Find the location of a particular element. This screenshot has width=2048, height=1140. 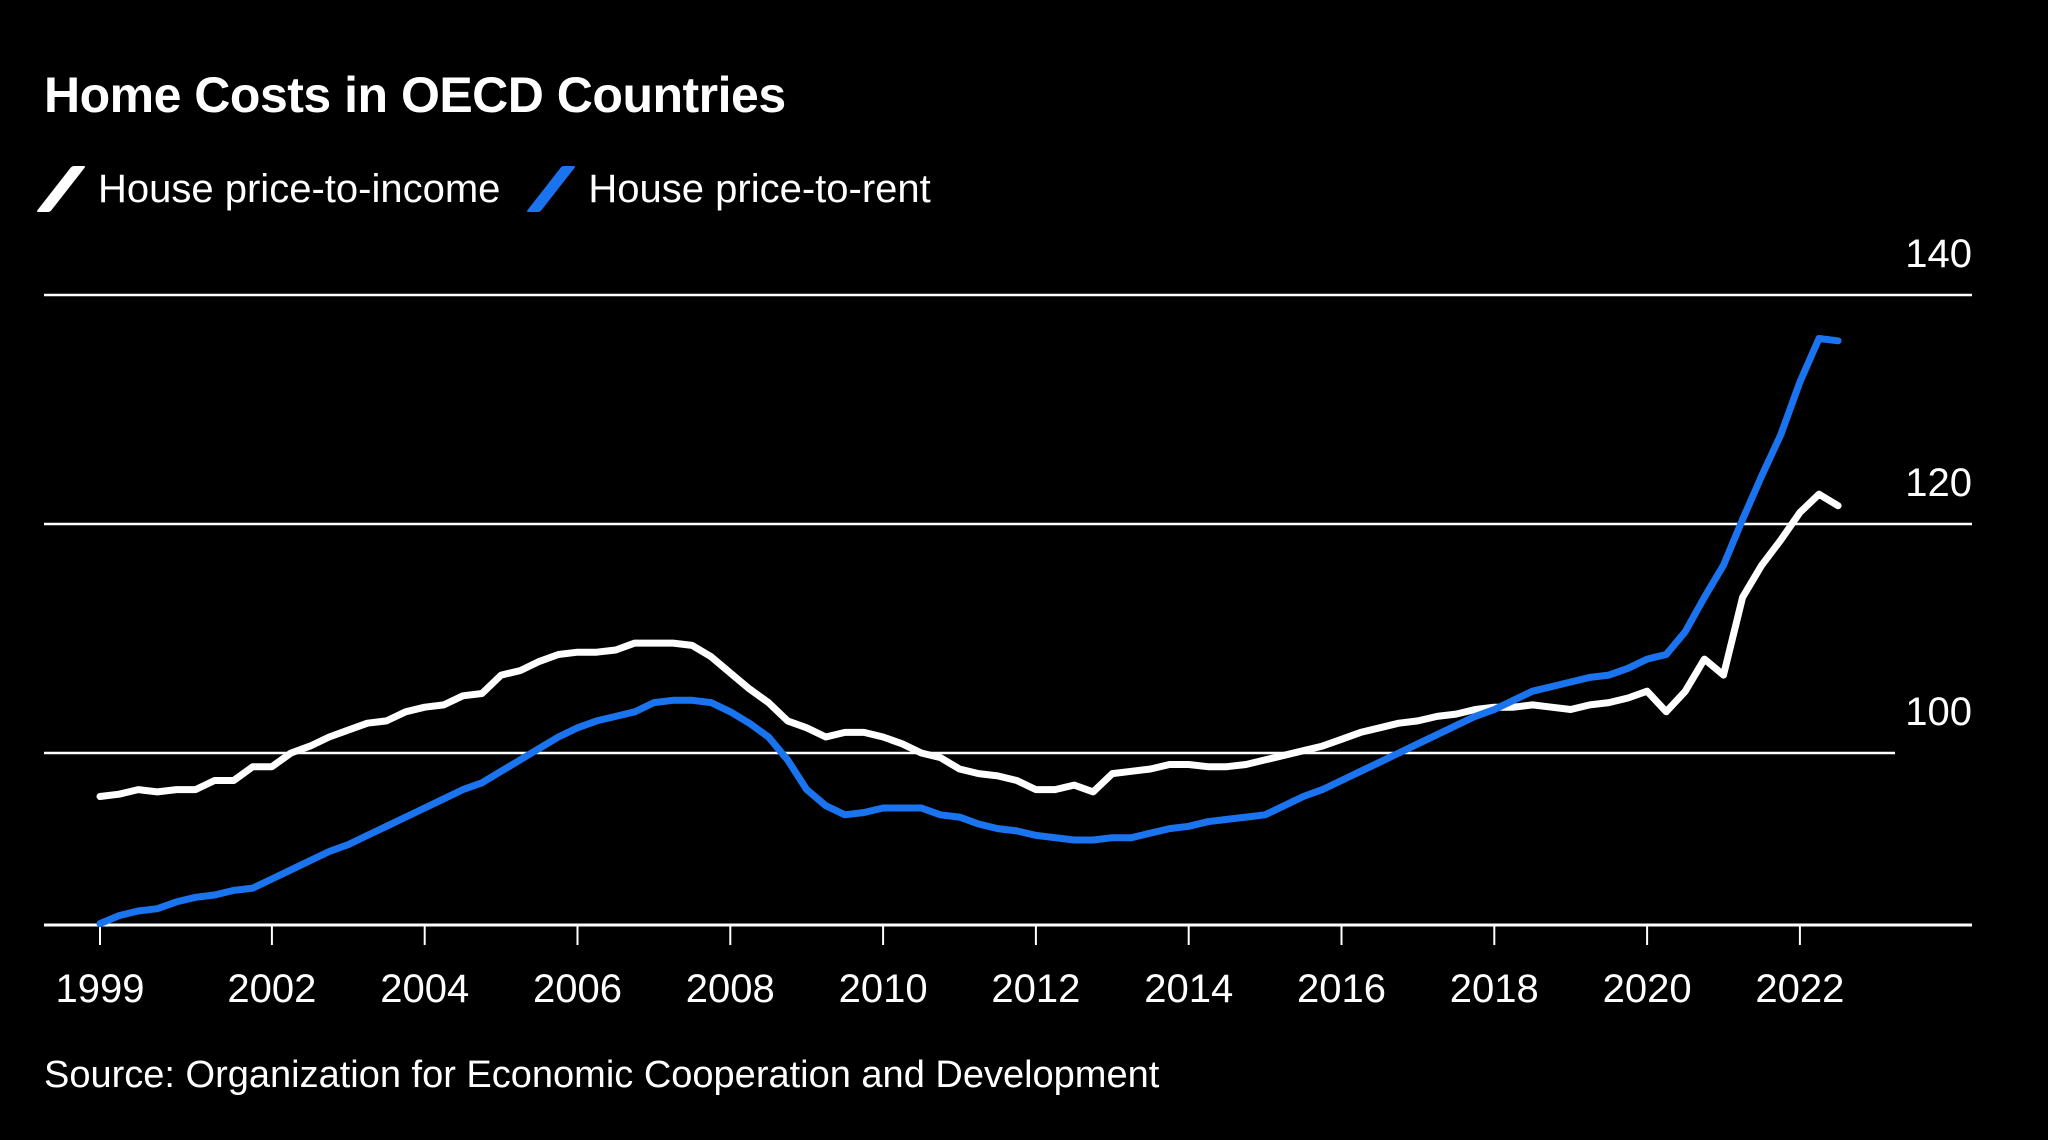

x-tick-label: 2006 is located at coordinates (577, 989).